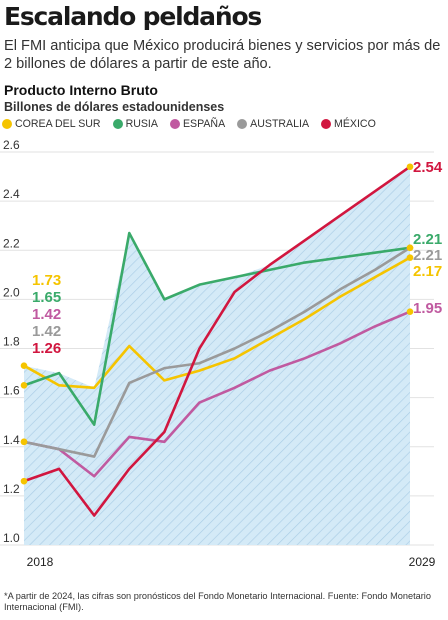  I want to click on legend-item-rusia: RUSIA, so click(135, 124).